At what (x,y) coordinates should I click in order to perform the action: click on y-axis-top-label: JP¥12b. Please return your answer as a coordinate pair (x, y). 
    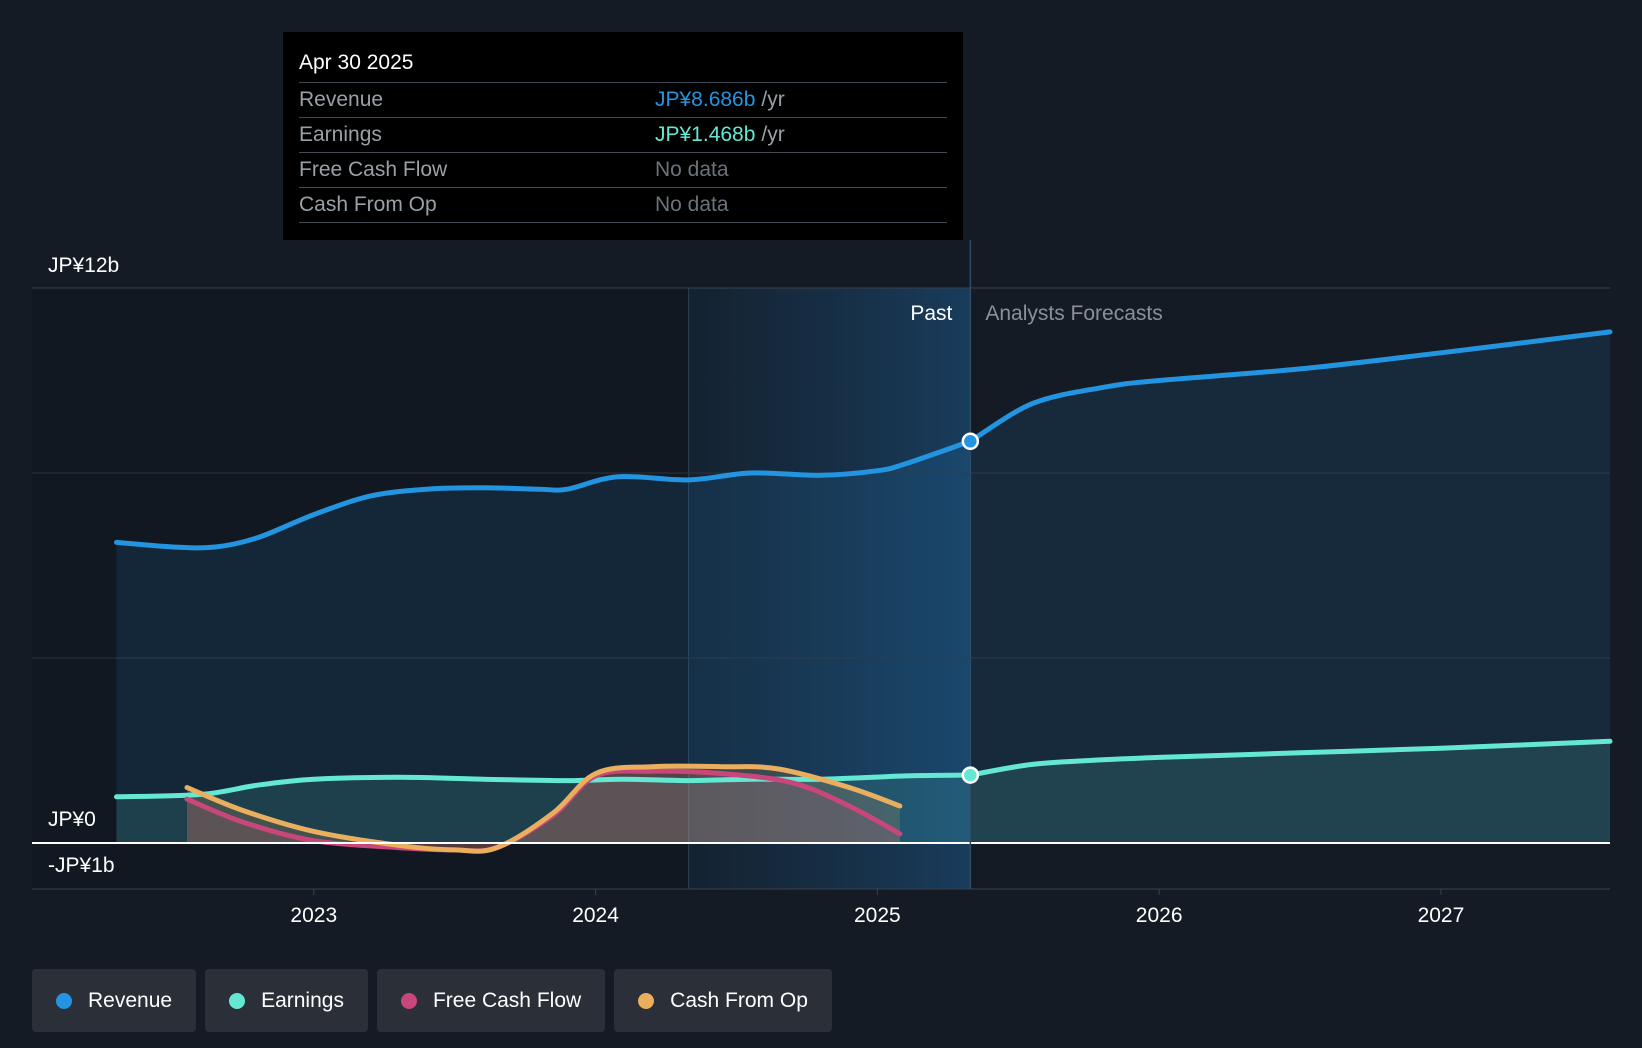
    Looking at the image, I should click on (83, 265).